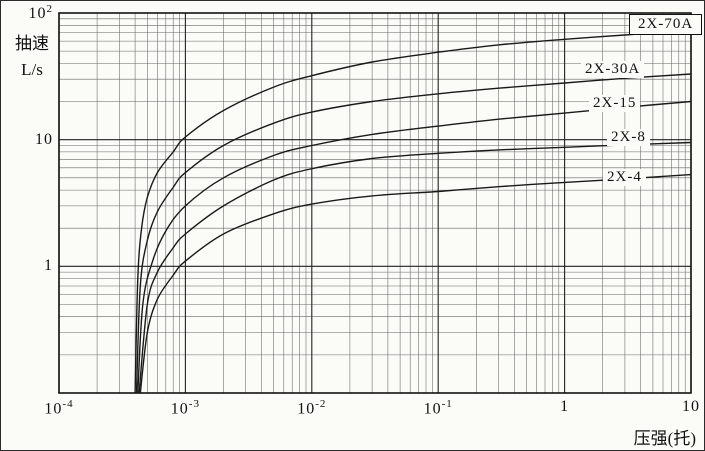 The height and width of the screenshot is (451, 705). I want to click on y-axis-title-line2: L/s, so click(32, 69).